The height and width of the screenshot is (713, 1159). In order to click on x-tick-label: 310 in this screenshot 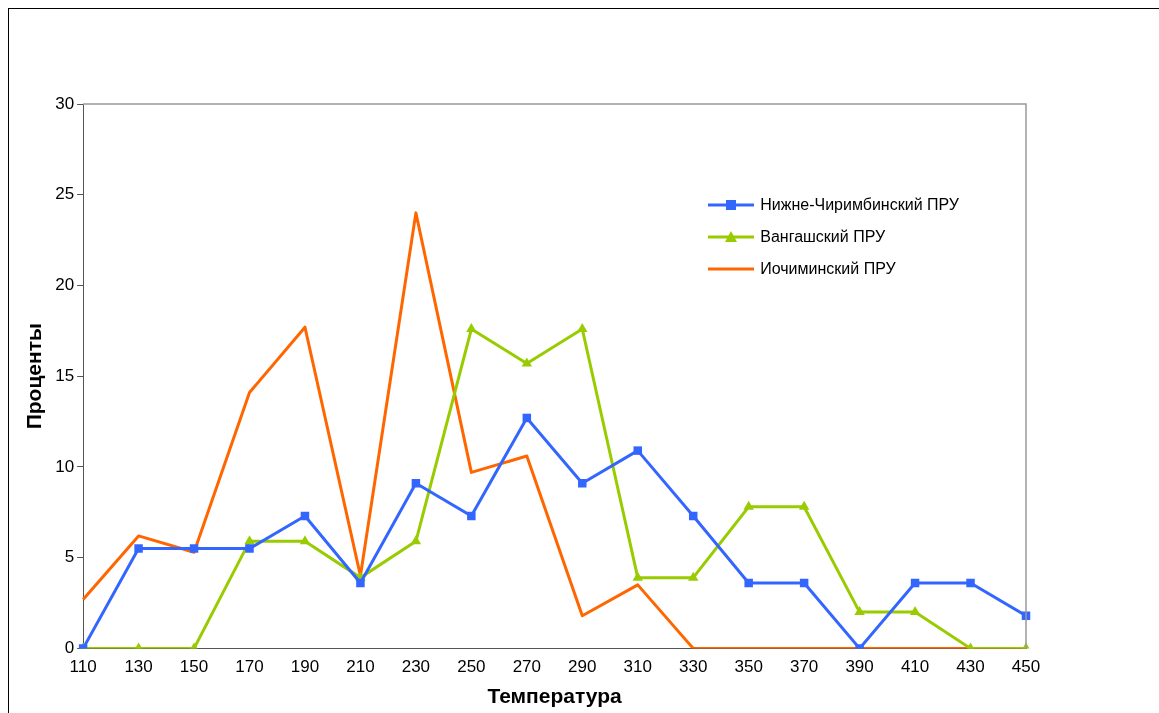, I will do `click(637, 667)`.